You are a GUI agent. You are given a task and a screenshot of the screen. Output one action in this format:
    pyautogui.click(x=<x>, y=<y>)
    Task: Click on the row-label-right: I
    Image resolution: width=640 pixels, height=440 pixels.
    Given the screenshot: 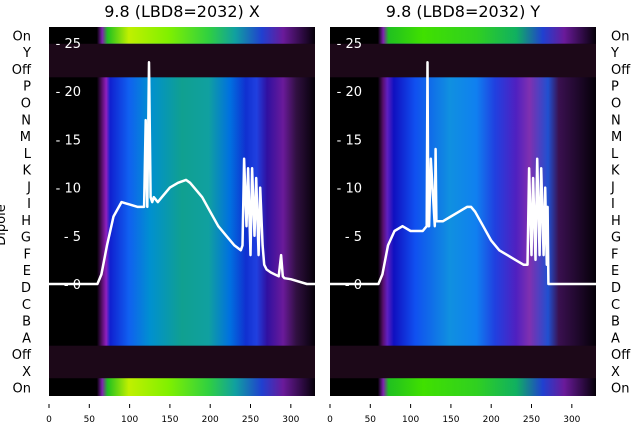 What is the action you would take?
    pyautogui.click(x=613, y=204)
    